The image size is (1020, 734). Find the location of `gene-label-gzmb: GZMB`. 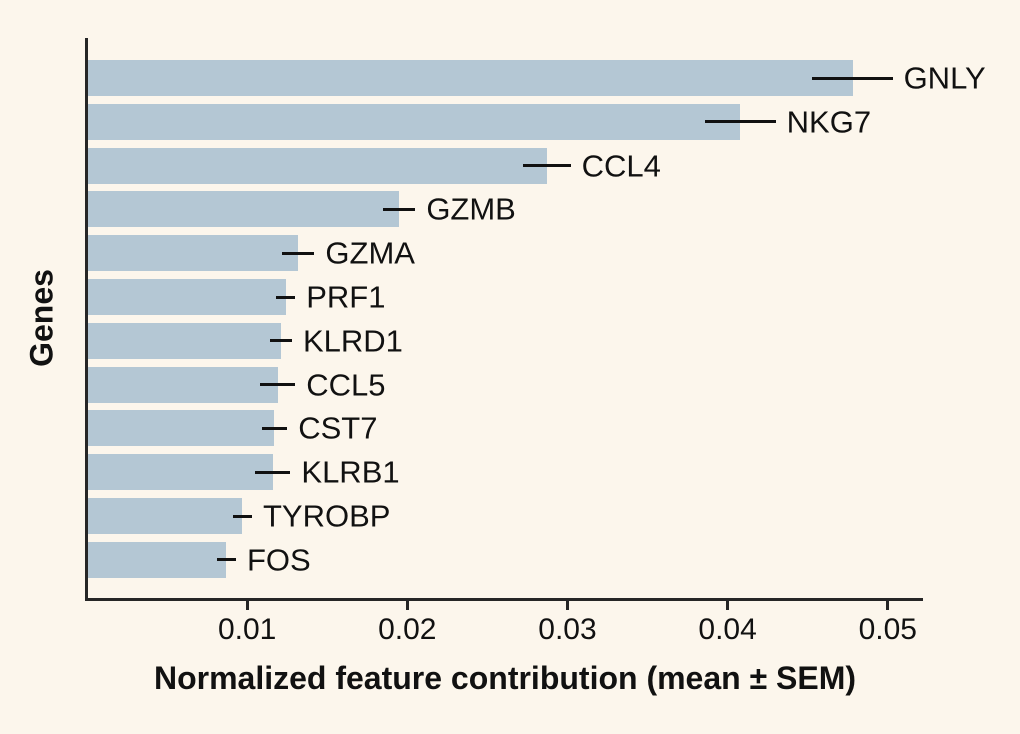

gene-label-gzmb: GZMB is located at coordinates (471, 209).